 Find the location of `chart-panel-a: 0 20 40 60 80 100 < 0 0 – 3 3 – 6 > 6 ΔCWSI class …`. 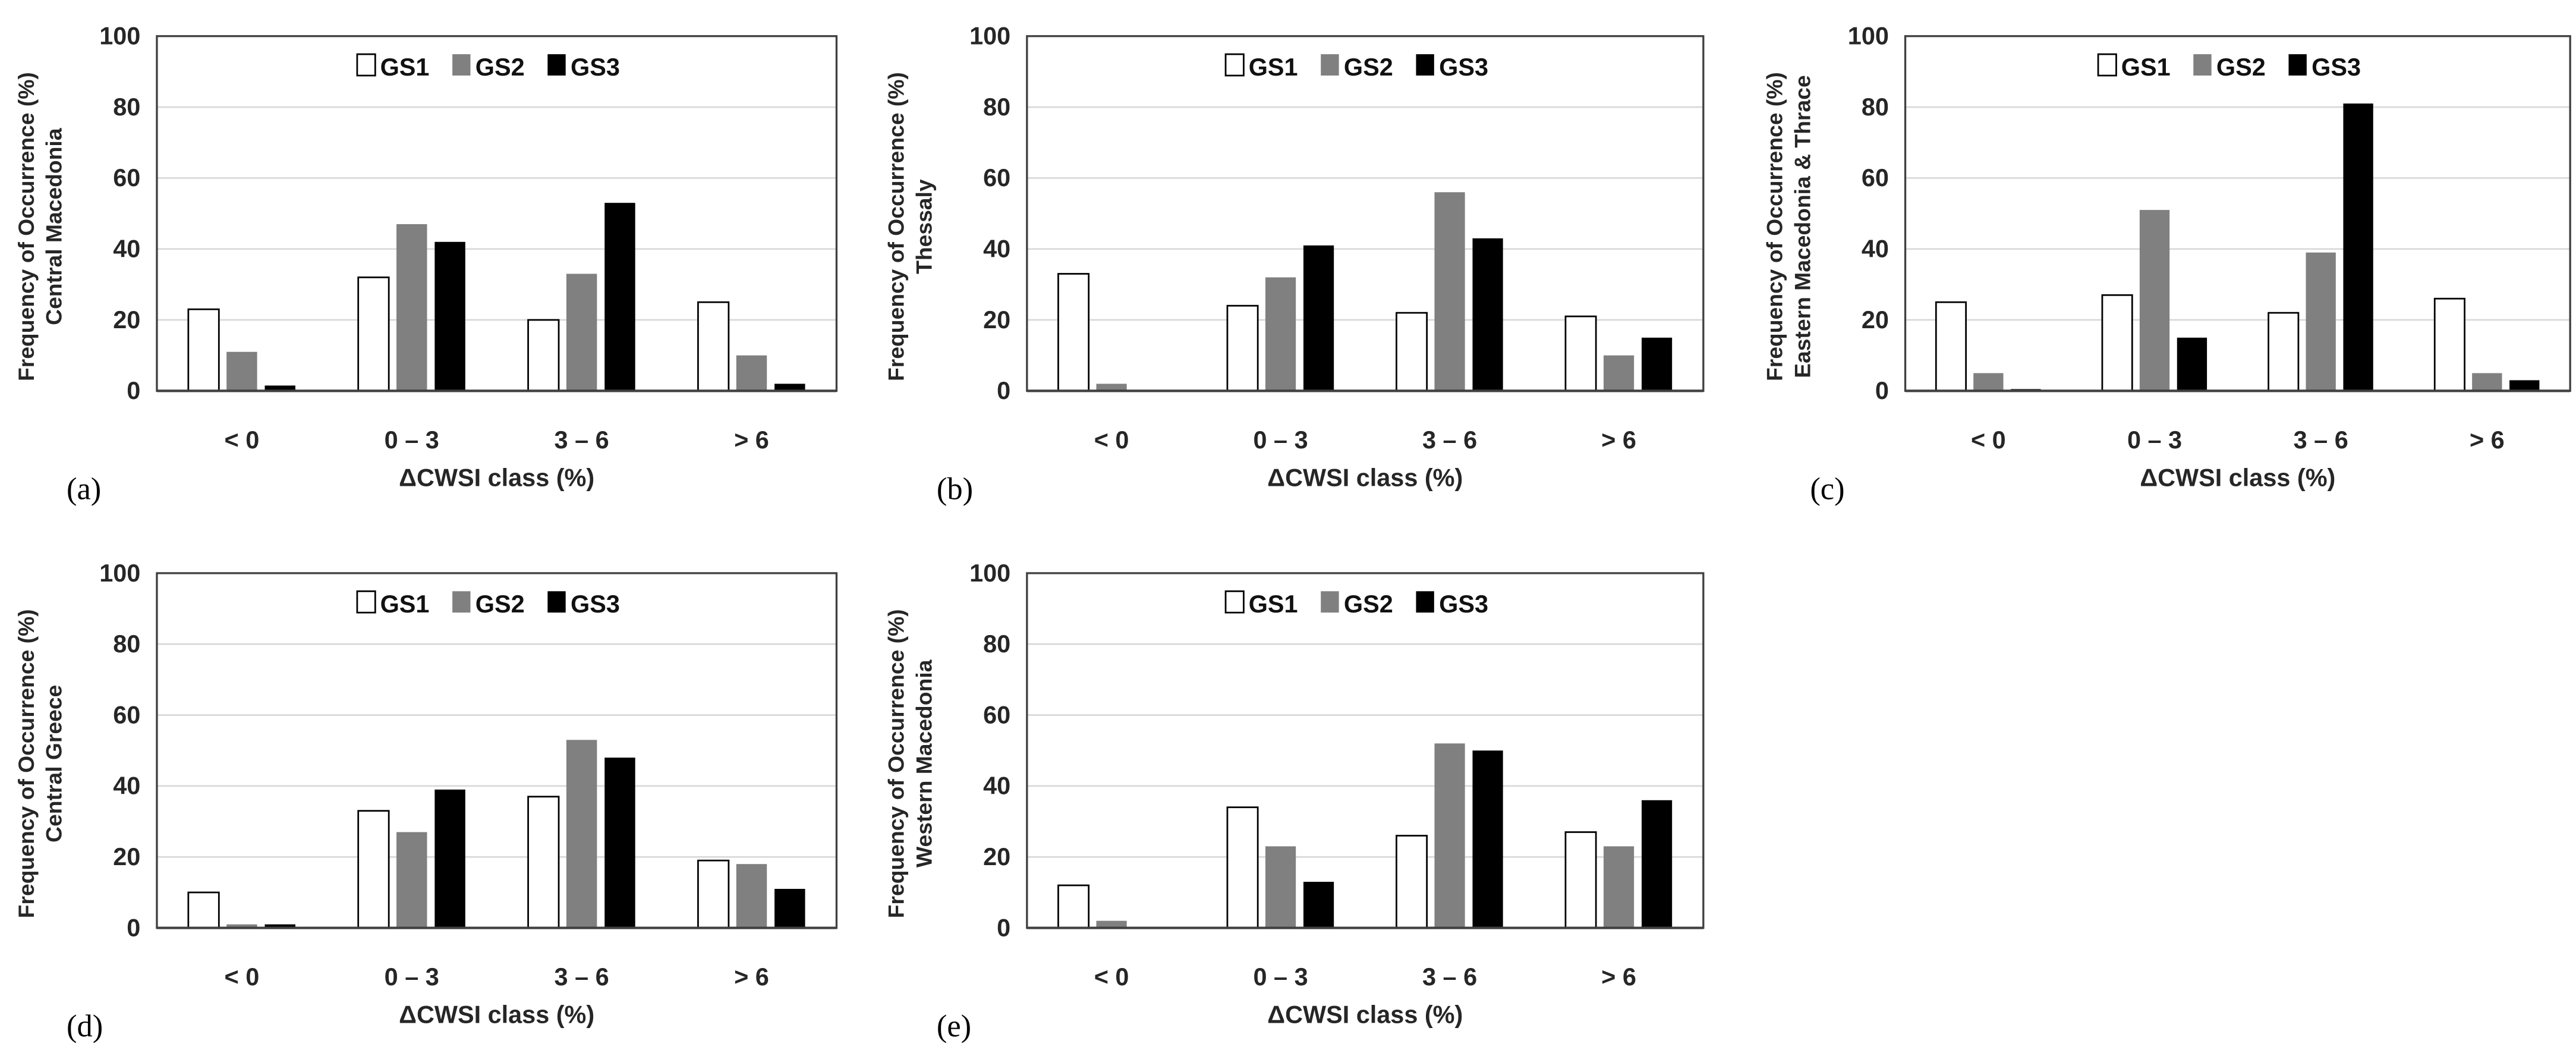

chart-panel-a: 0 20 40 60 80 100 < 0 0 – 3 3 – 6 > 6 ΔCWSI class … is located at coordinates (426, 265).